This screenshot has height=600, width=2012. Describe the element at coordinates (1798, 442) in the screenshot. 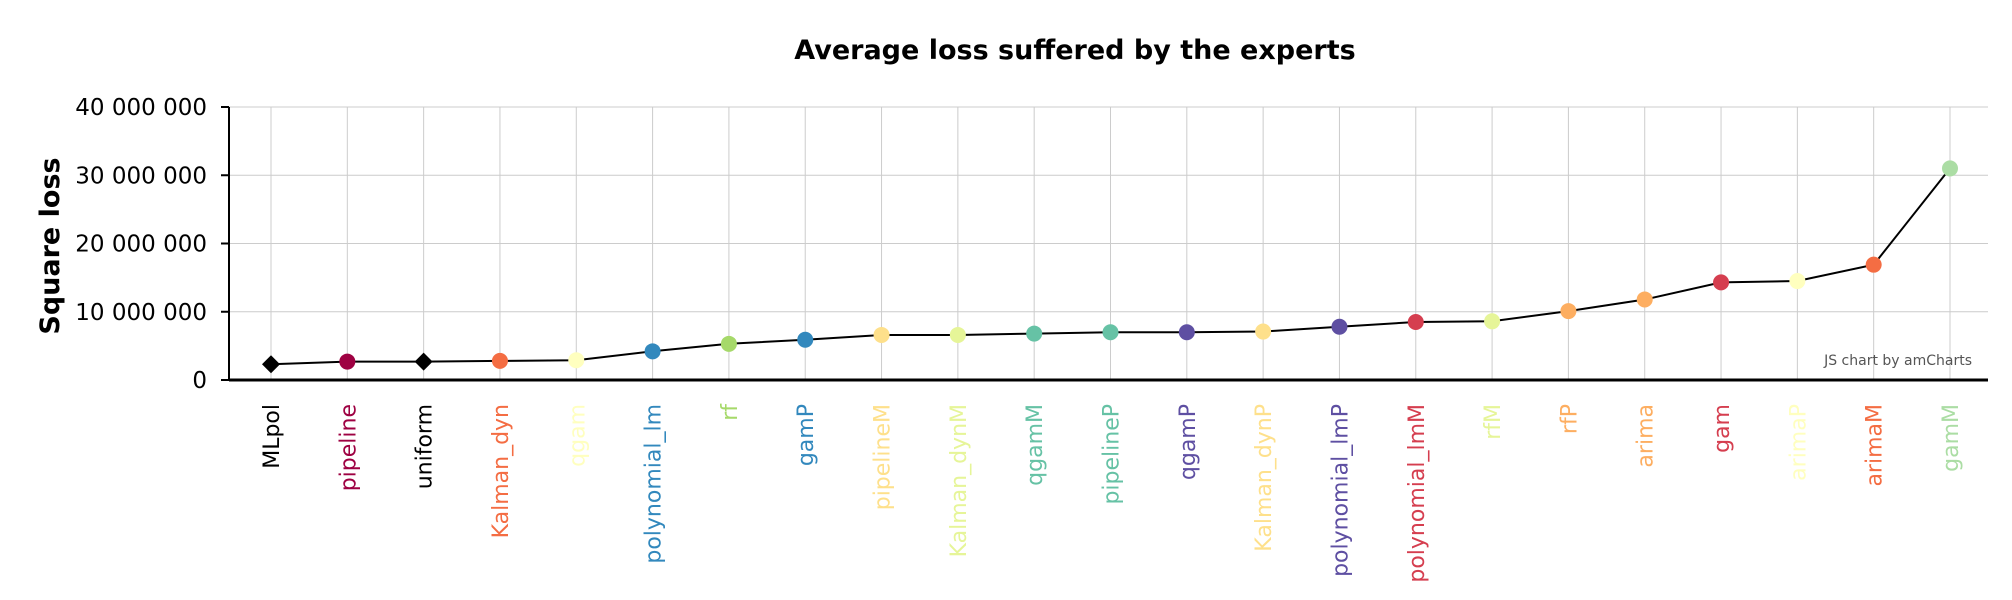

I see `x-tick-label: arimaP` at that location.